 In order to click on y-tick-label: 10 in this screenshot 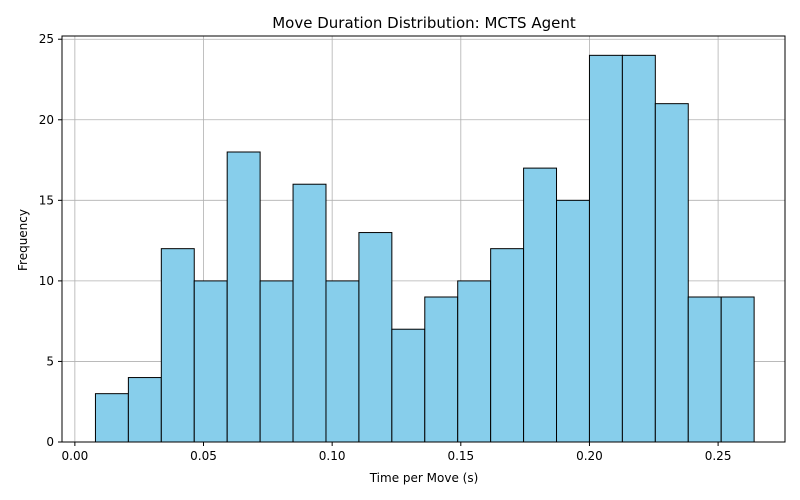, I will do `click(46, 281)`.